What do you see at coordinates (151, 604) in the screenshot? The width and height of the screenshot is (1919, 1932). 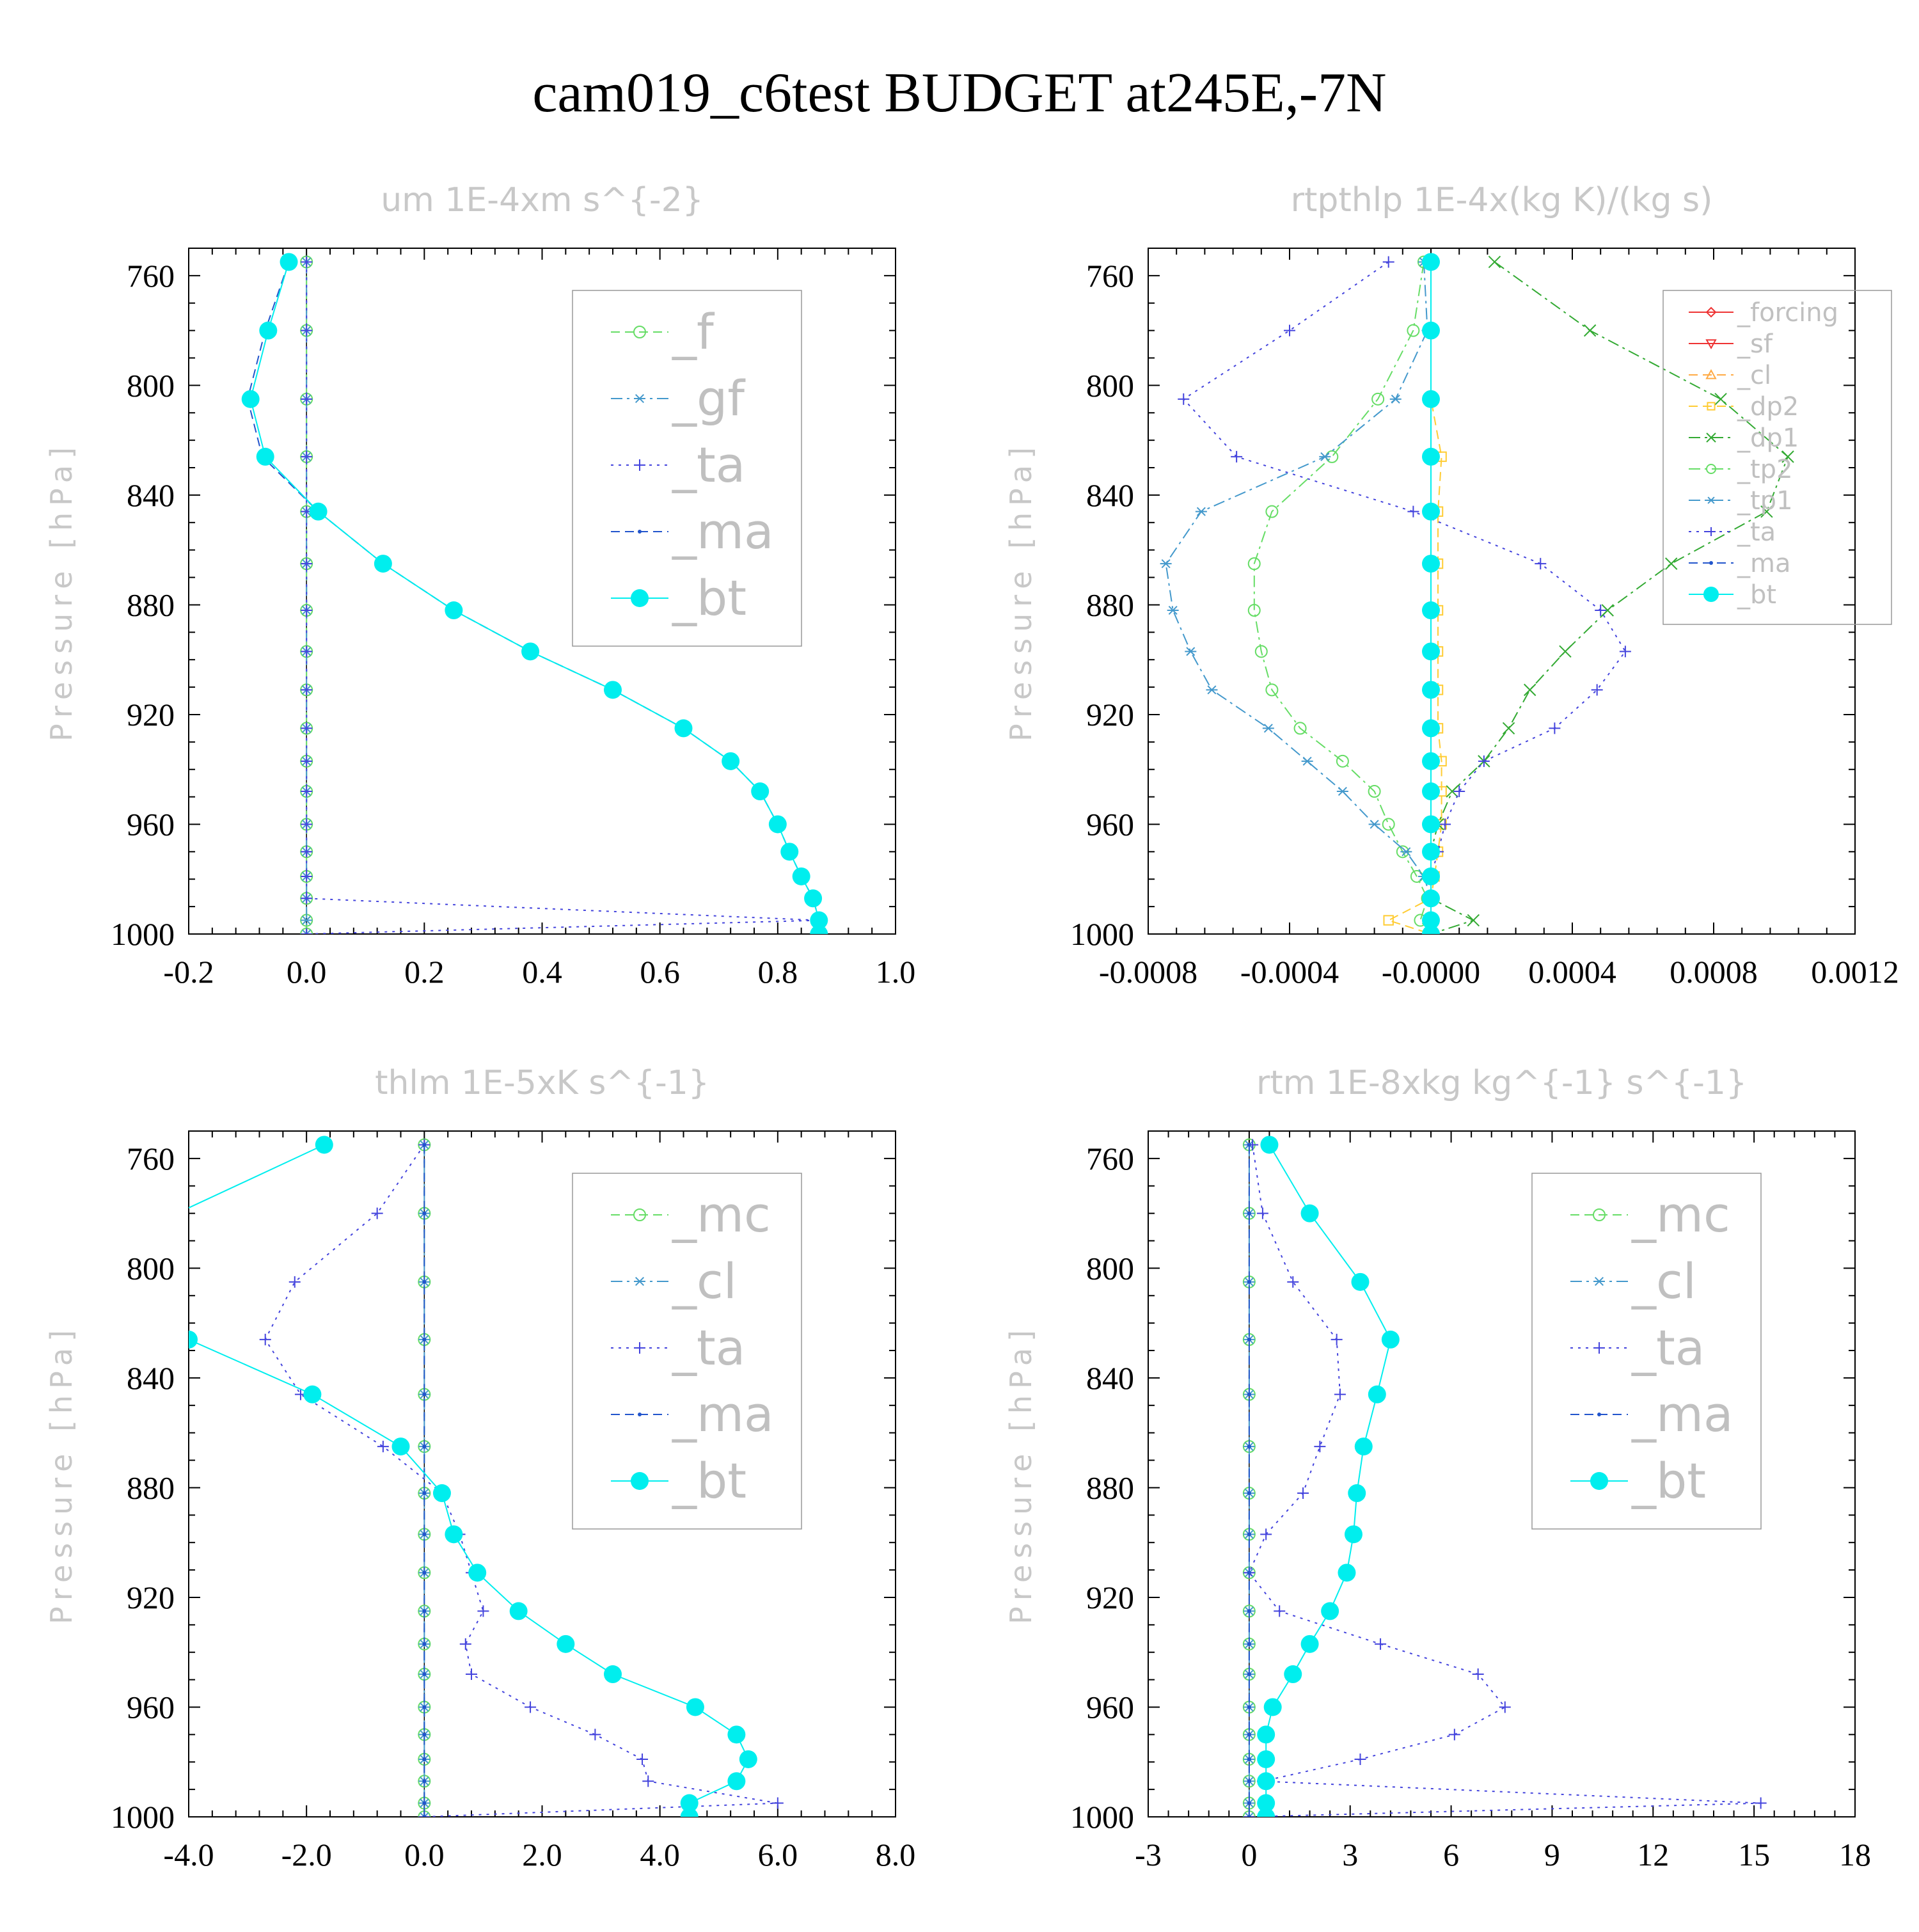 I see `y-tick-label: 880` at bounding box center [151, 604].